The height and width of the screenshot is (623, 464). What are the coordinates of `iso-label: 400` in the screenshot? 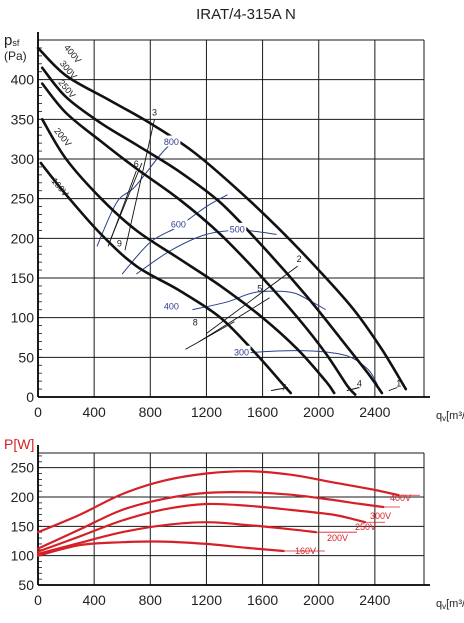 It's located at (171, 306).